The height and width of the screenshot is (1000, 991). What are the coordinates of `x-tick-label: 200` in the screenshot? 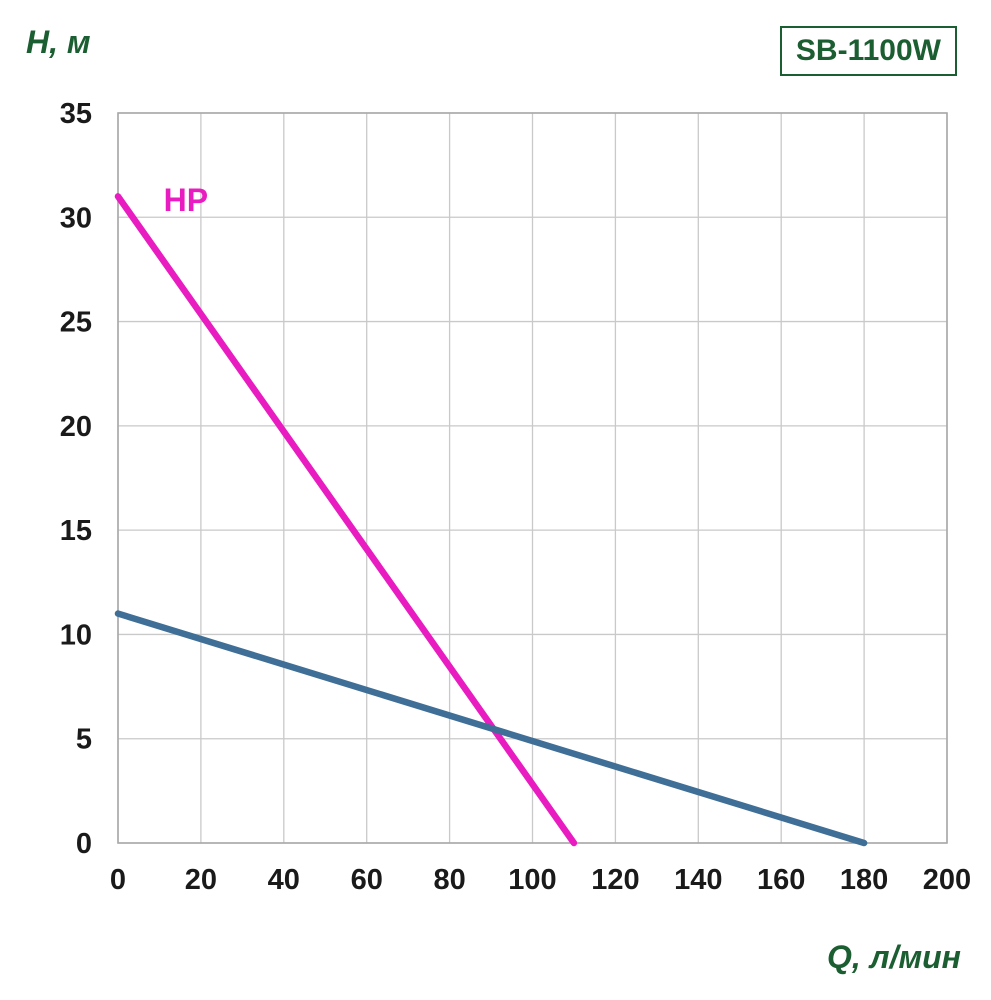 It's located at (947, 880).